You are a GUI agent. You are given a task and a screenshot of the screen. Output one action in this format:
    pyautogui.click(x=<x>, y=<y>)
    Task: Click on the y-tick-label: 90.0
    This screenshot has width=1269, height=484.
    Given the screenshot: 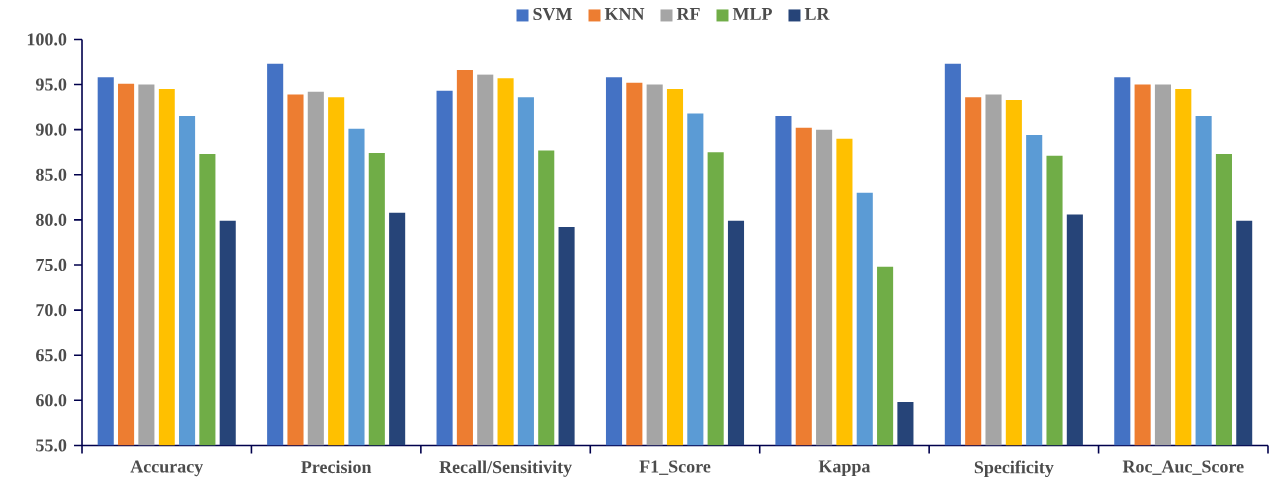 What is the action you would take?
    pyautogui.click(x=51, y=129)
    